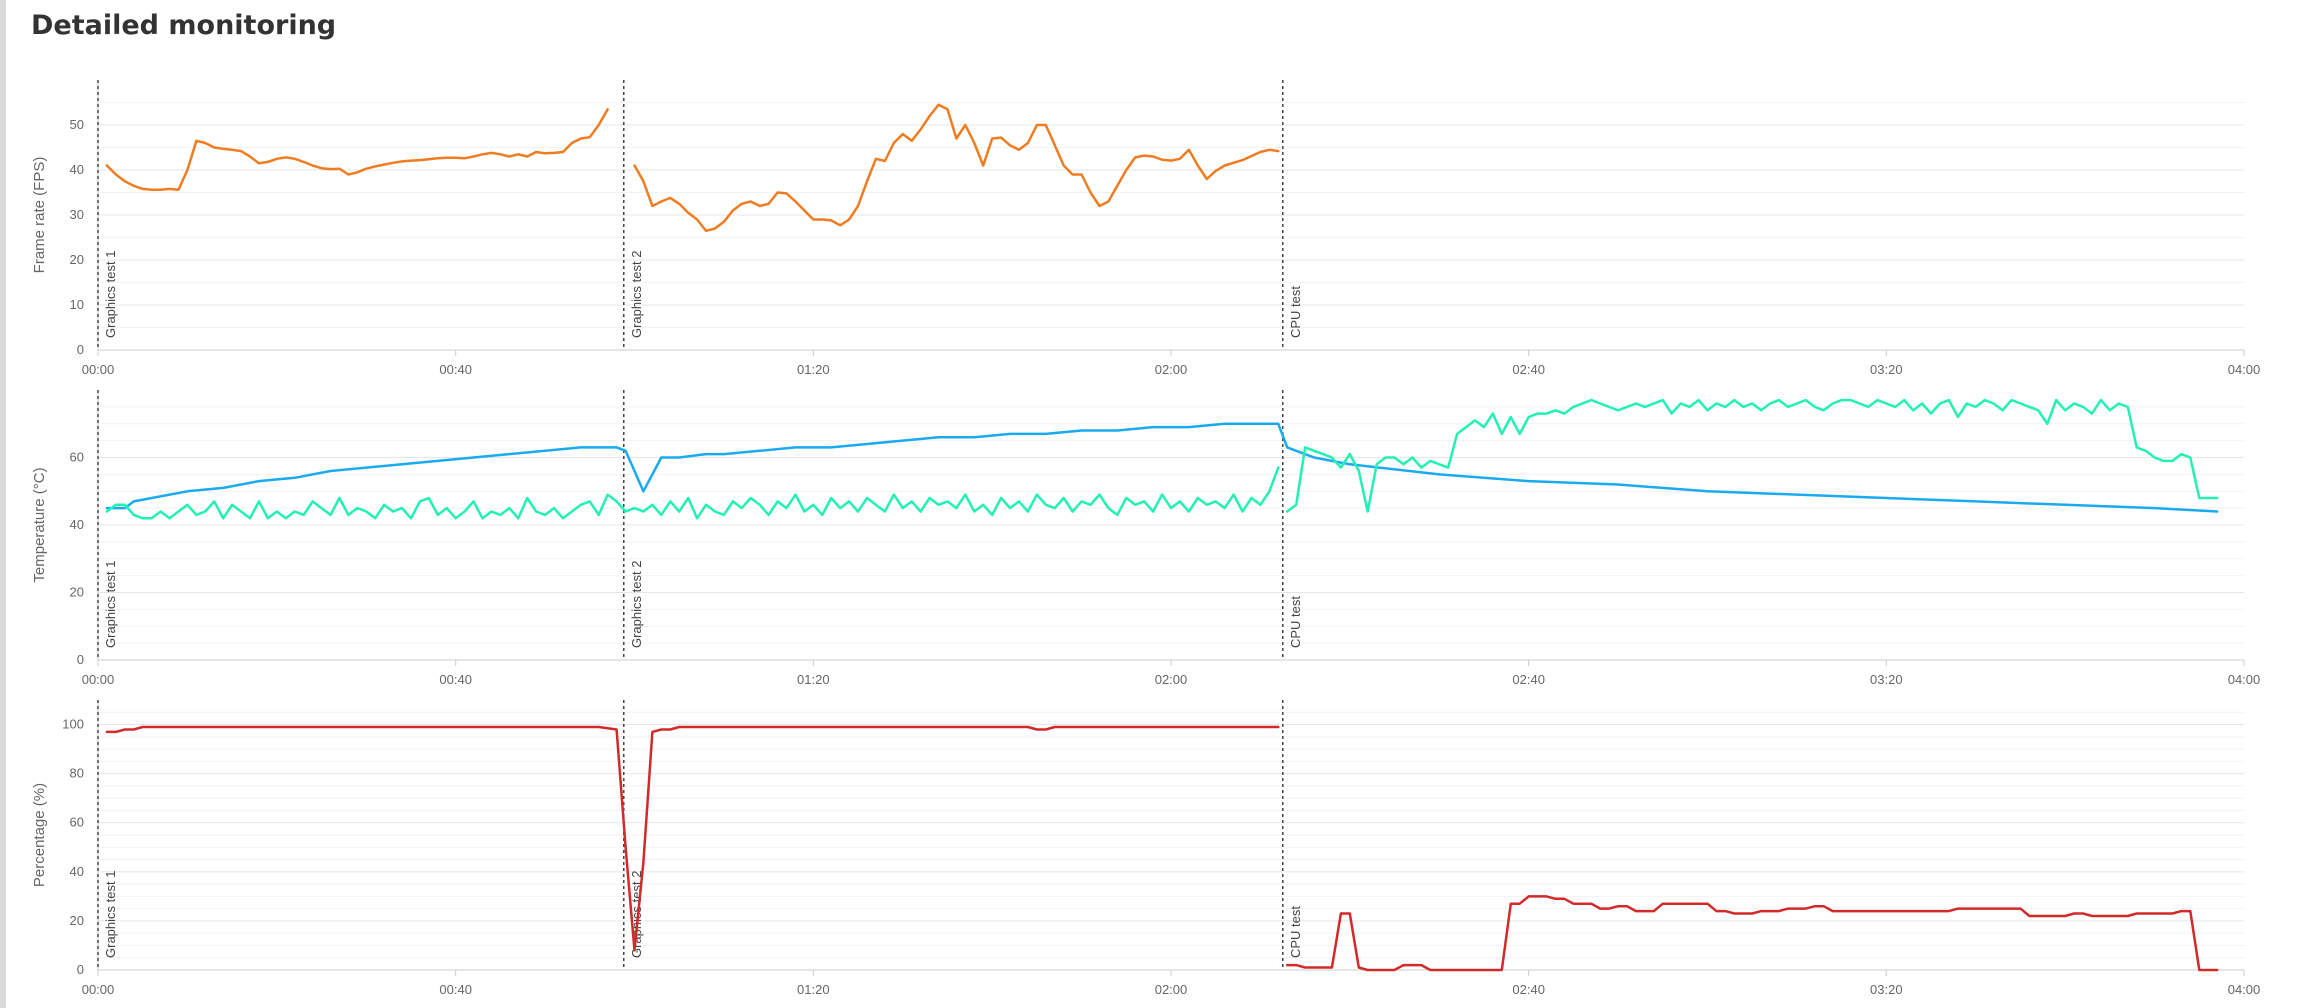 The width and height of the screenshot is (2302, 1008). What do you see at coordinates (77, 773) in the screenshot?
I see `y-tick-label: 80` at bounding box center [77, 773].